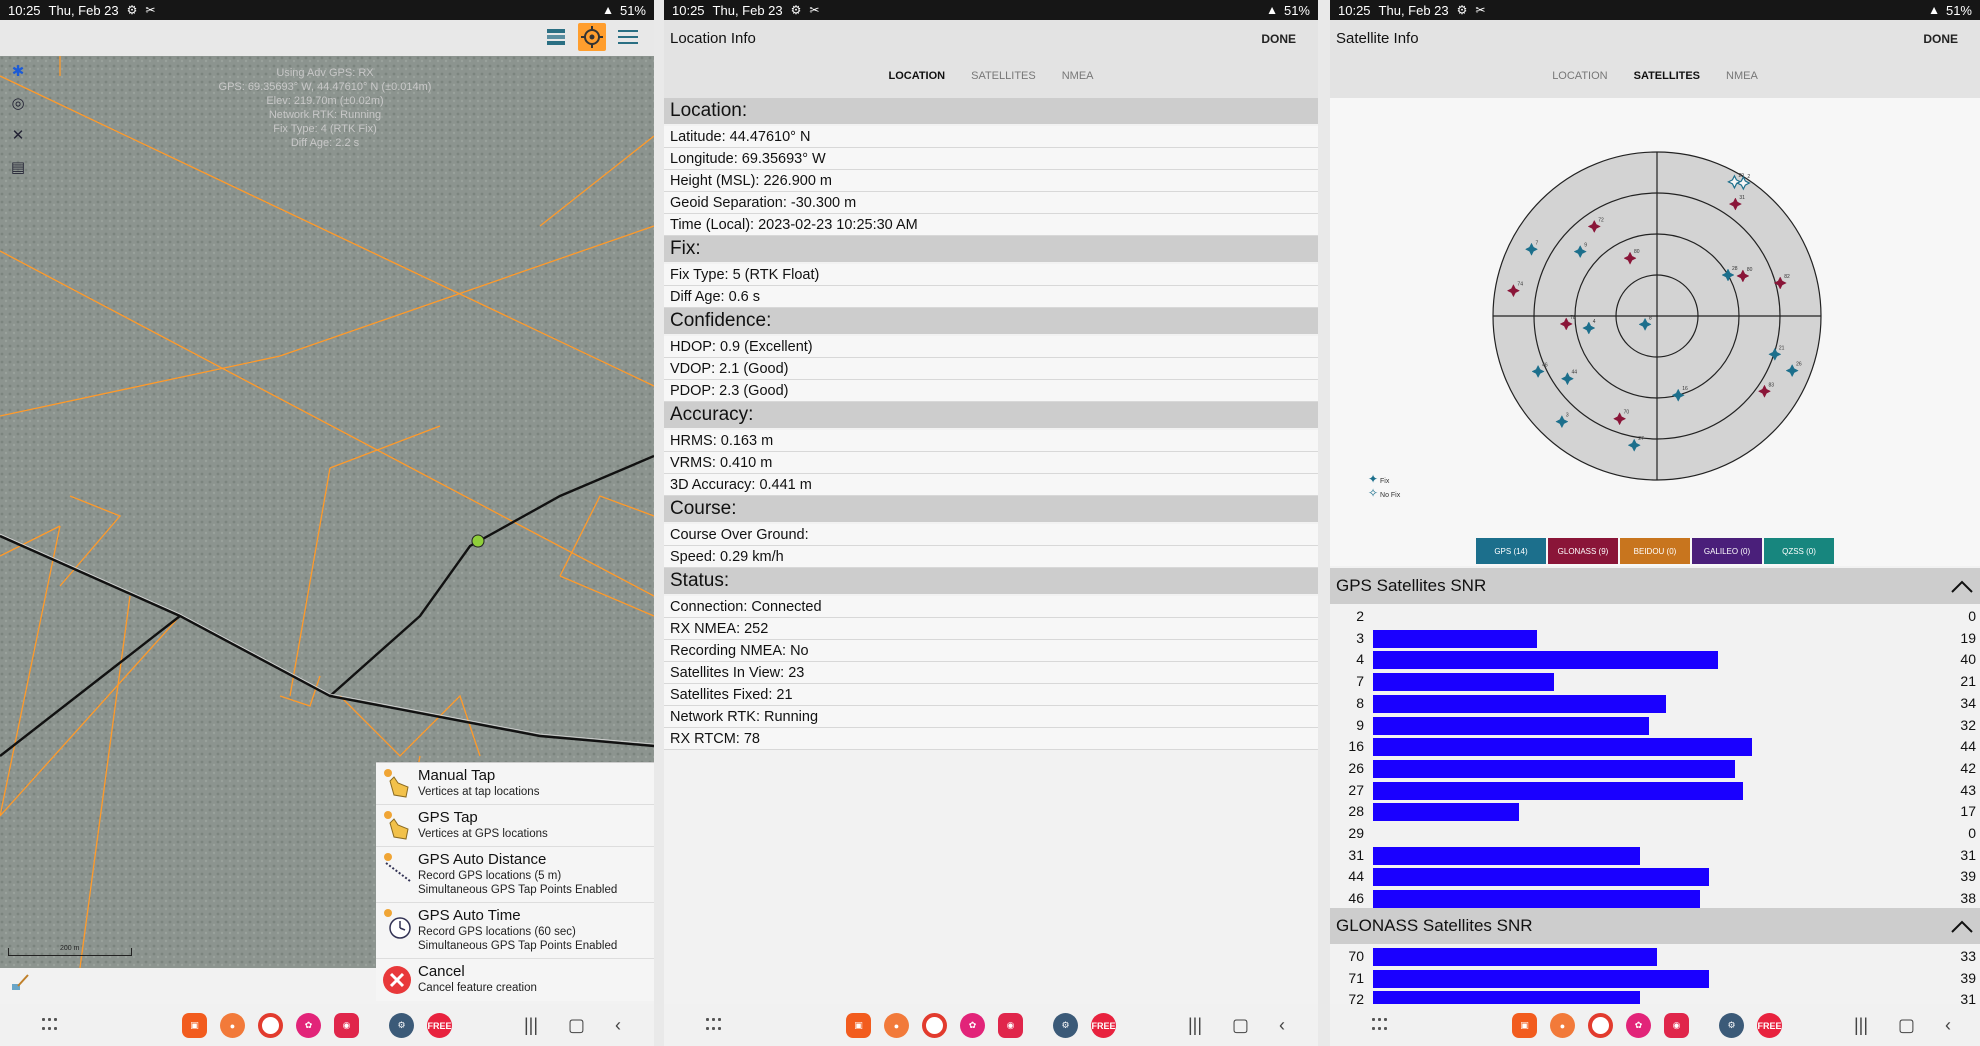 This screenshot has height=1046, width=1980. Describe the element at coordinates (991, 463) in the screenshot. I see `info-row: VRMS: 0.410 m` at that location.